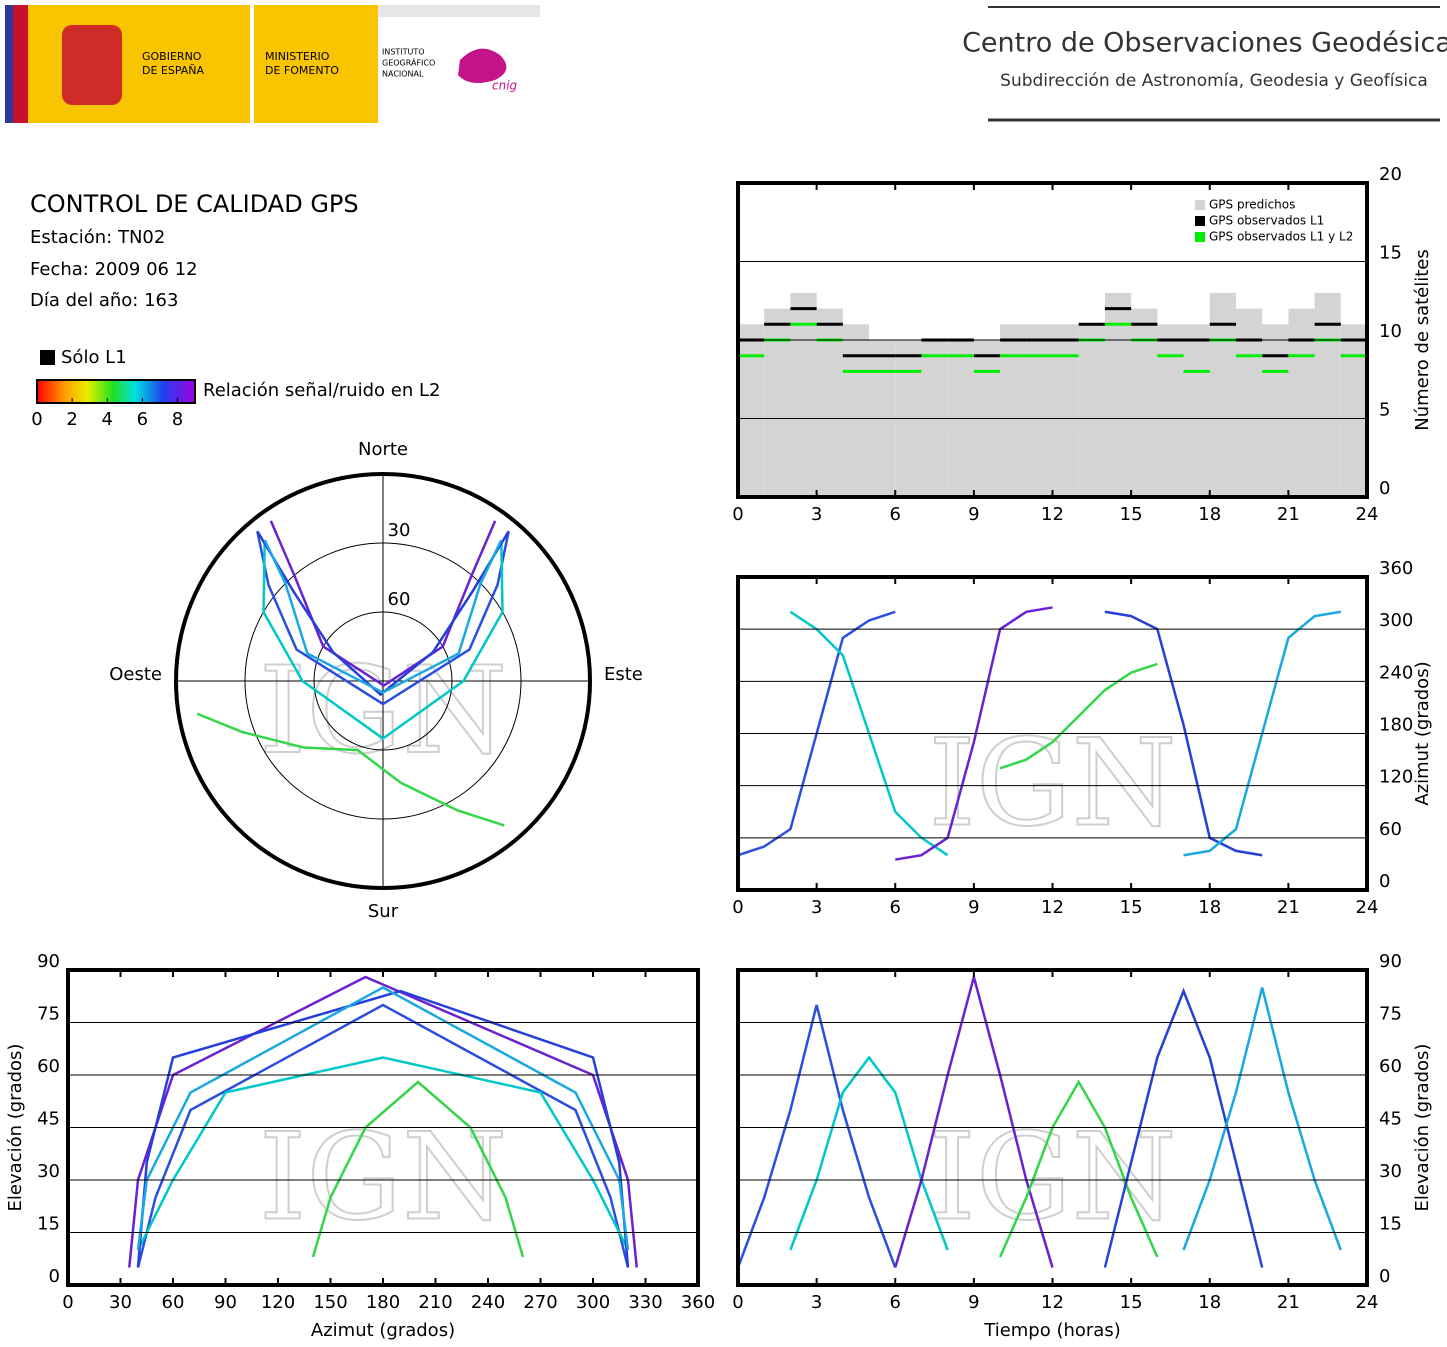 This screenshot has height=1347, width=1447. I want to click on x-tick-label: 300, so click(593, 1302).